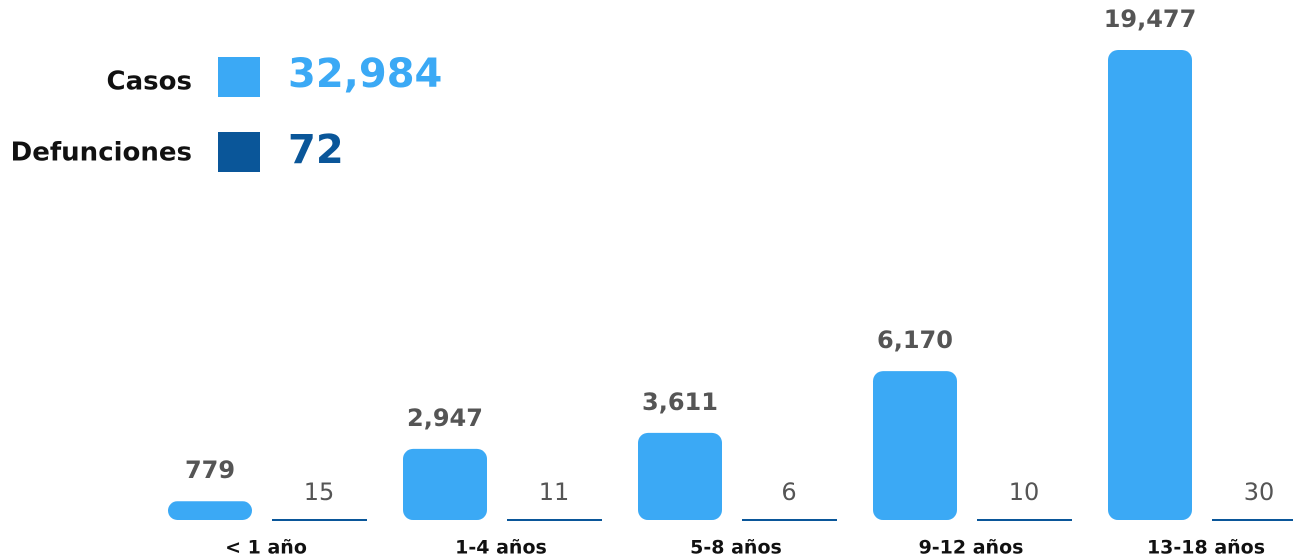  I want to click on legend-total: 32,984, so click(365, 74).